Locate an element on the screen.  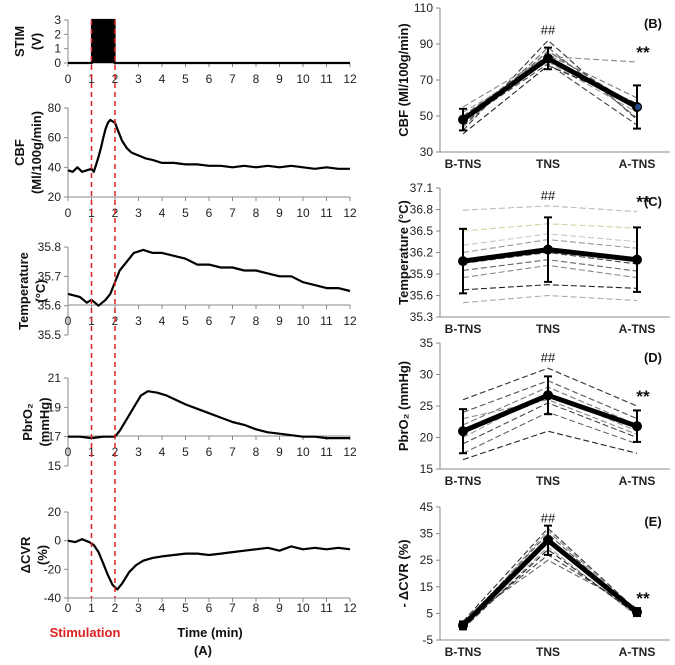
y-axis-label: ΔCVR (%) is located at coordinates (34, 554).